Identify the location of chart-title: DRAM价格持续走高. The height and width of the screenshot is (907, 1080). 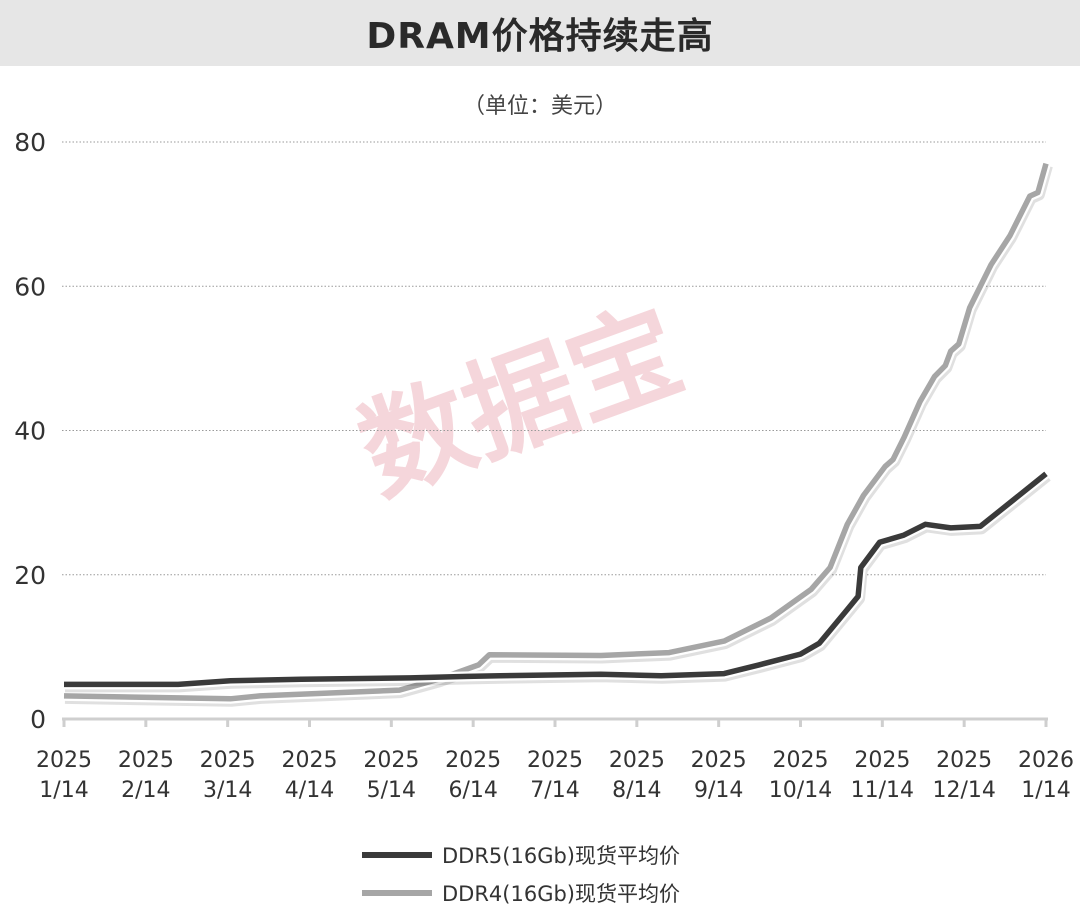
(540, 36).